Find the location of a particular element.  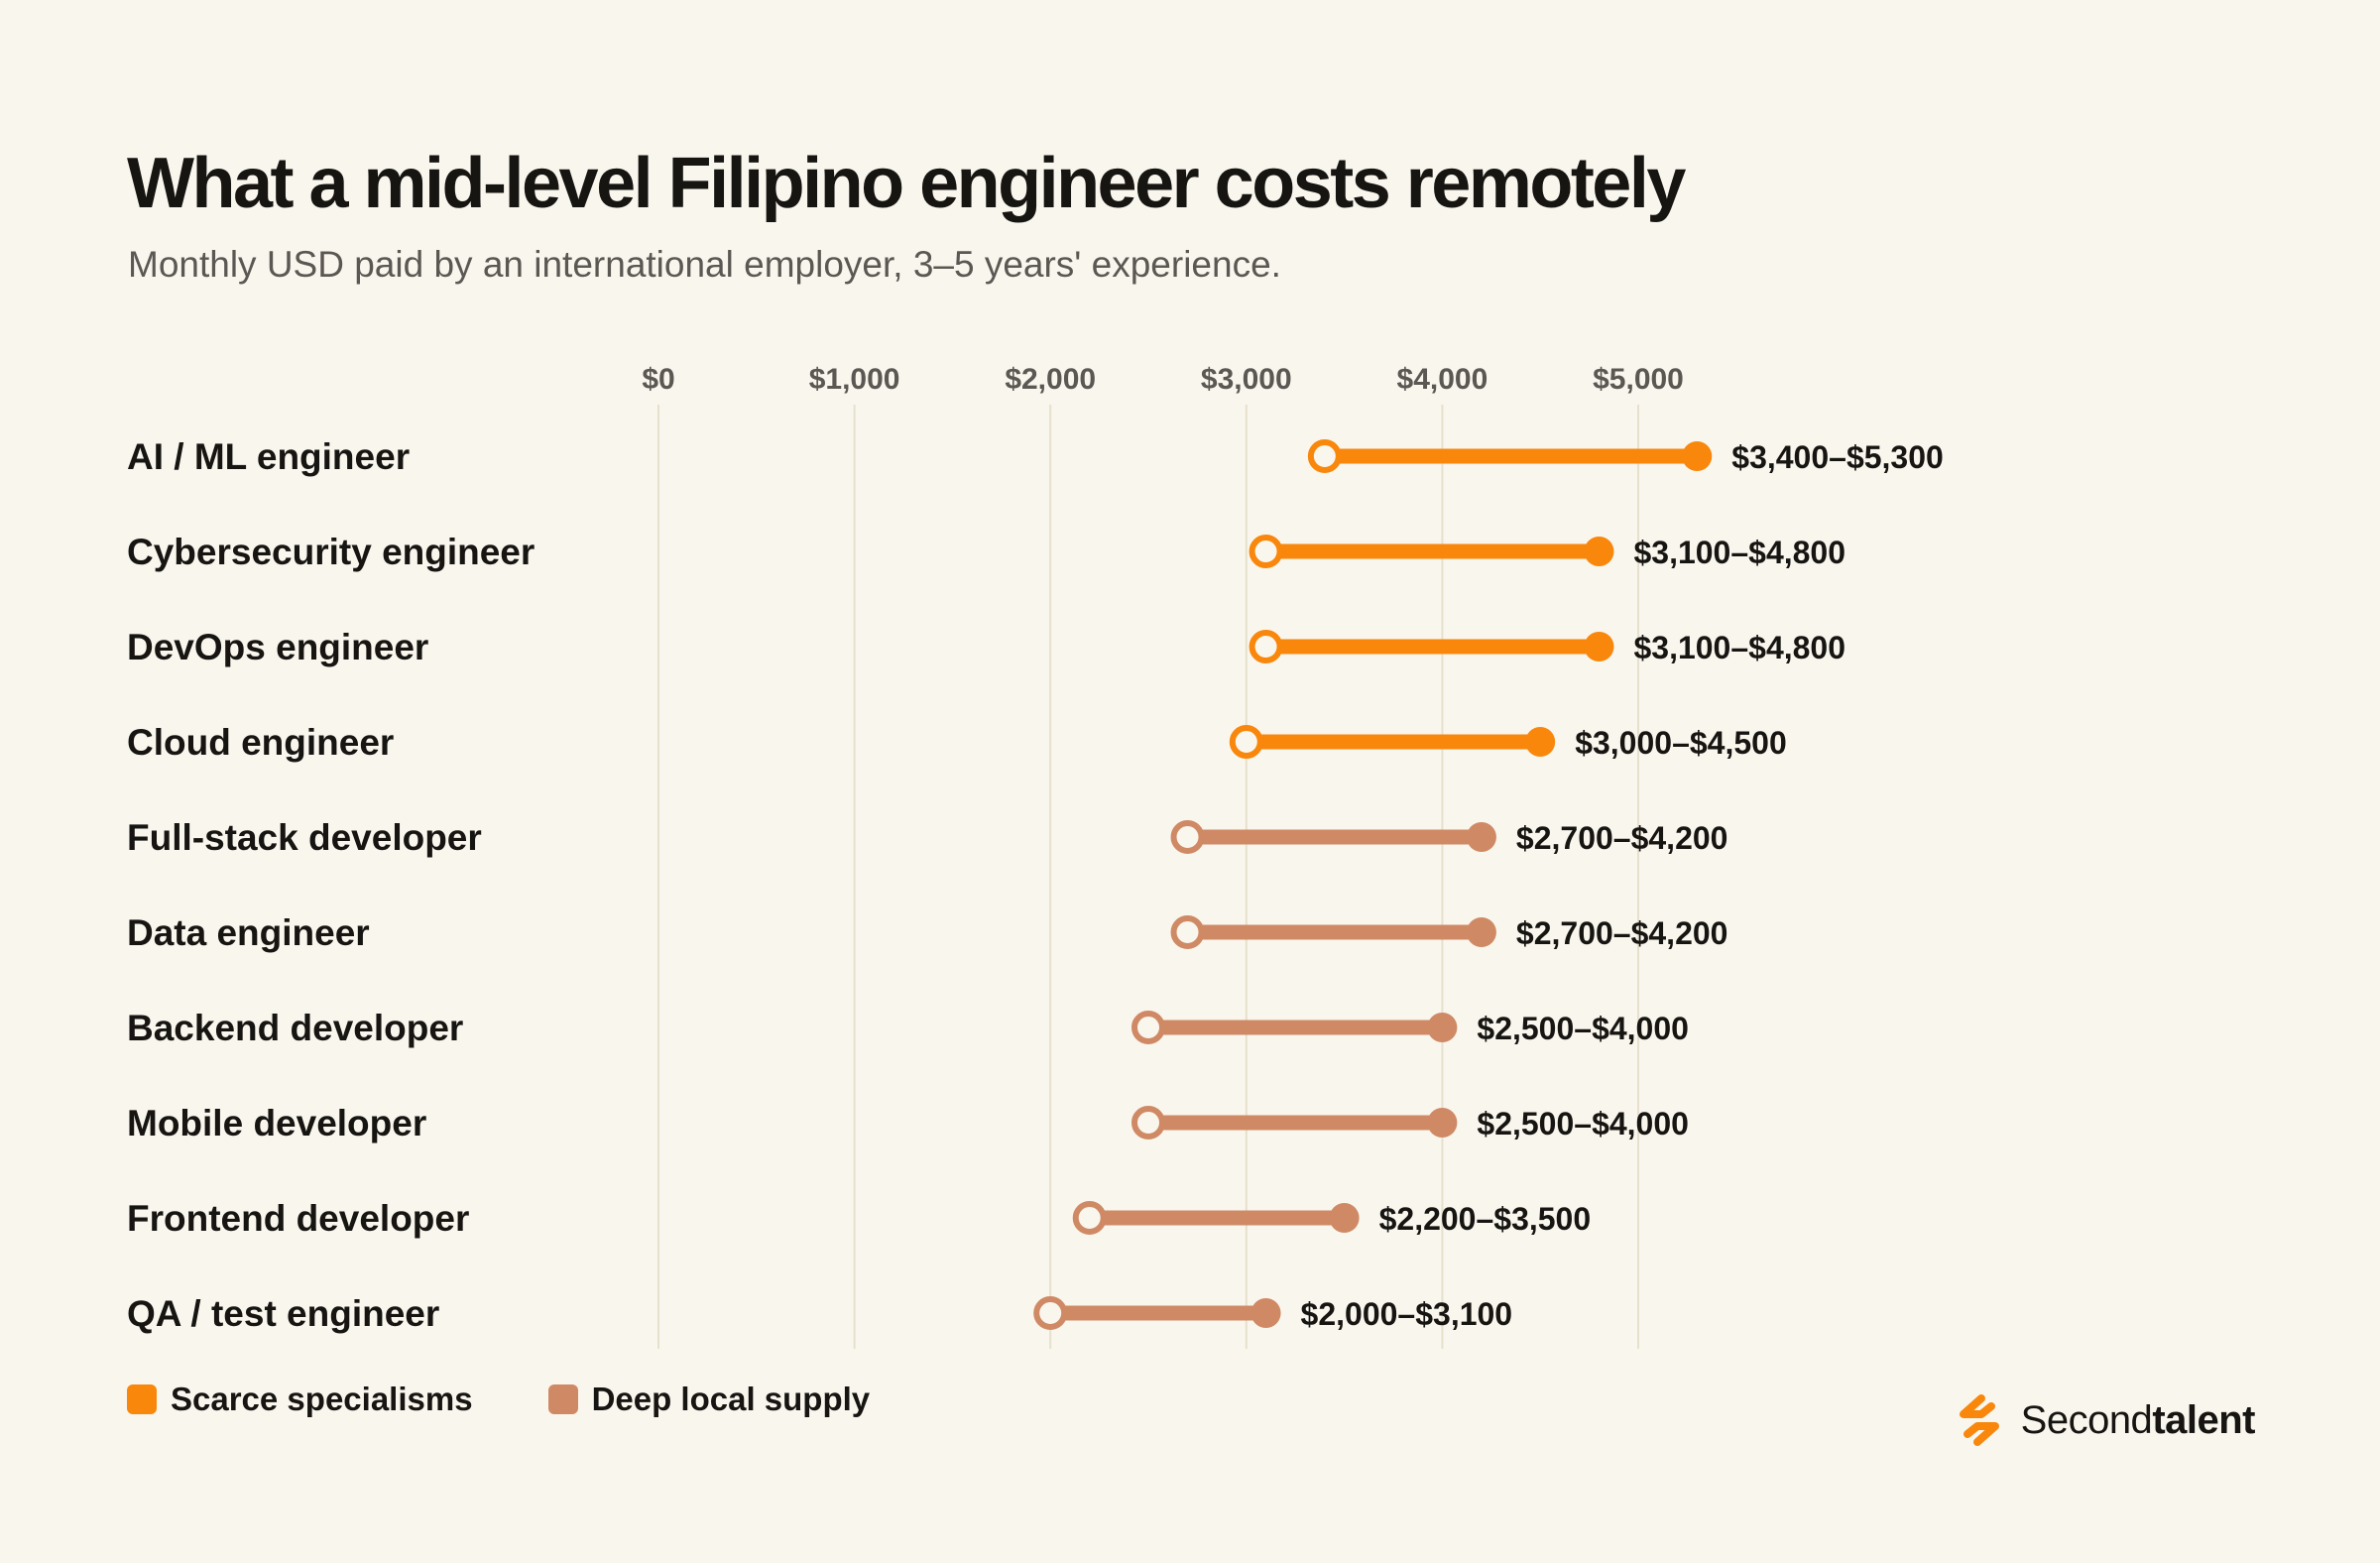

chart-row: Full-stack developer $2,700–$4,200 is located at coordinates (927, 837).